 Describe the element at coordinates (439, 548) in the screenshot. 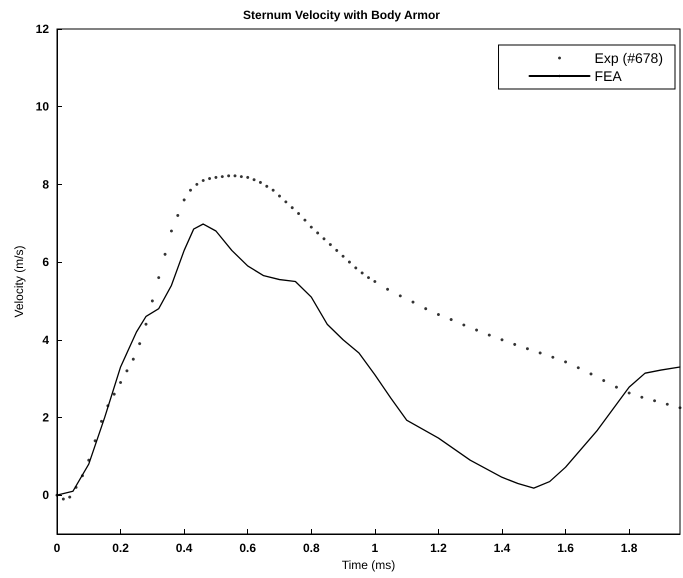

I see `x-tick-label: 1.2` at that location.